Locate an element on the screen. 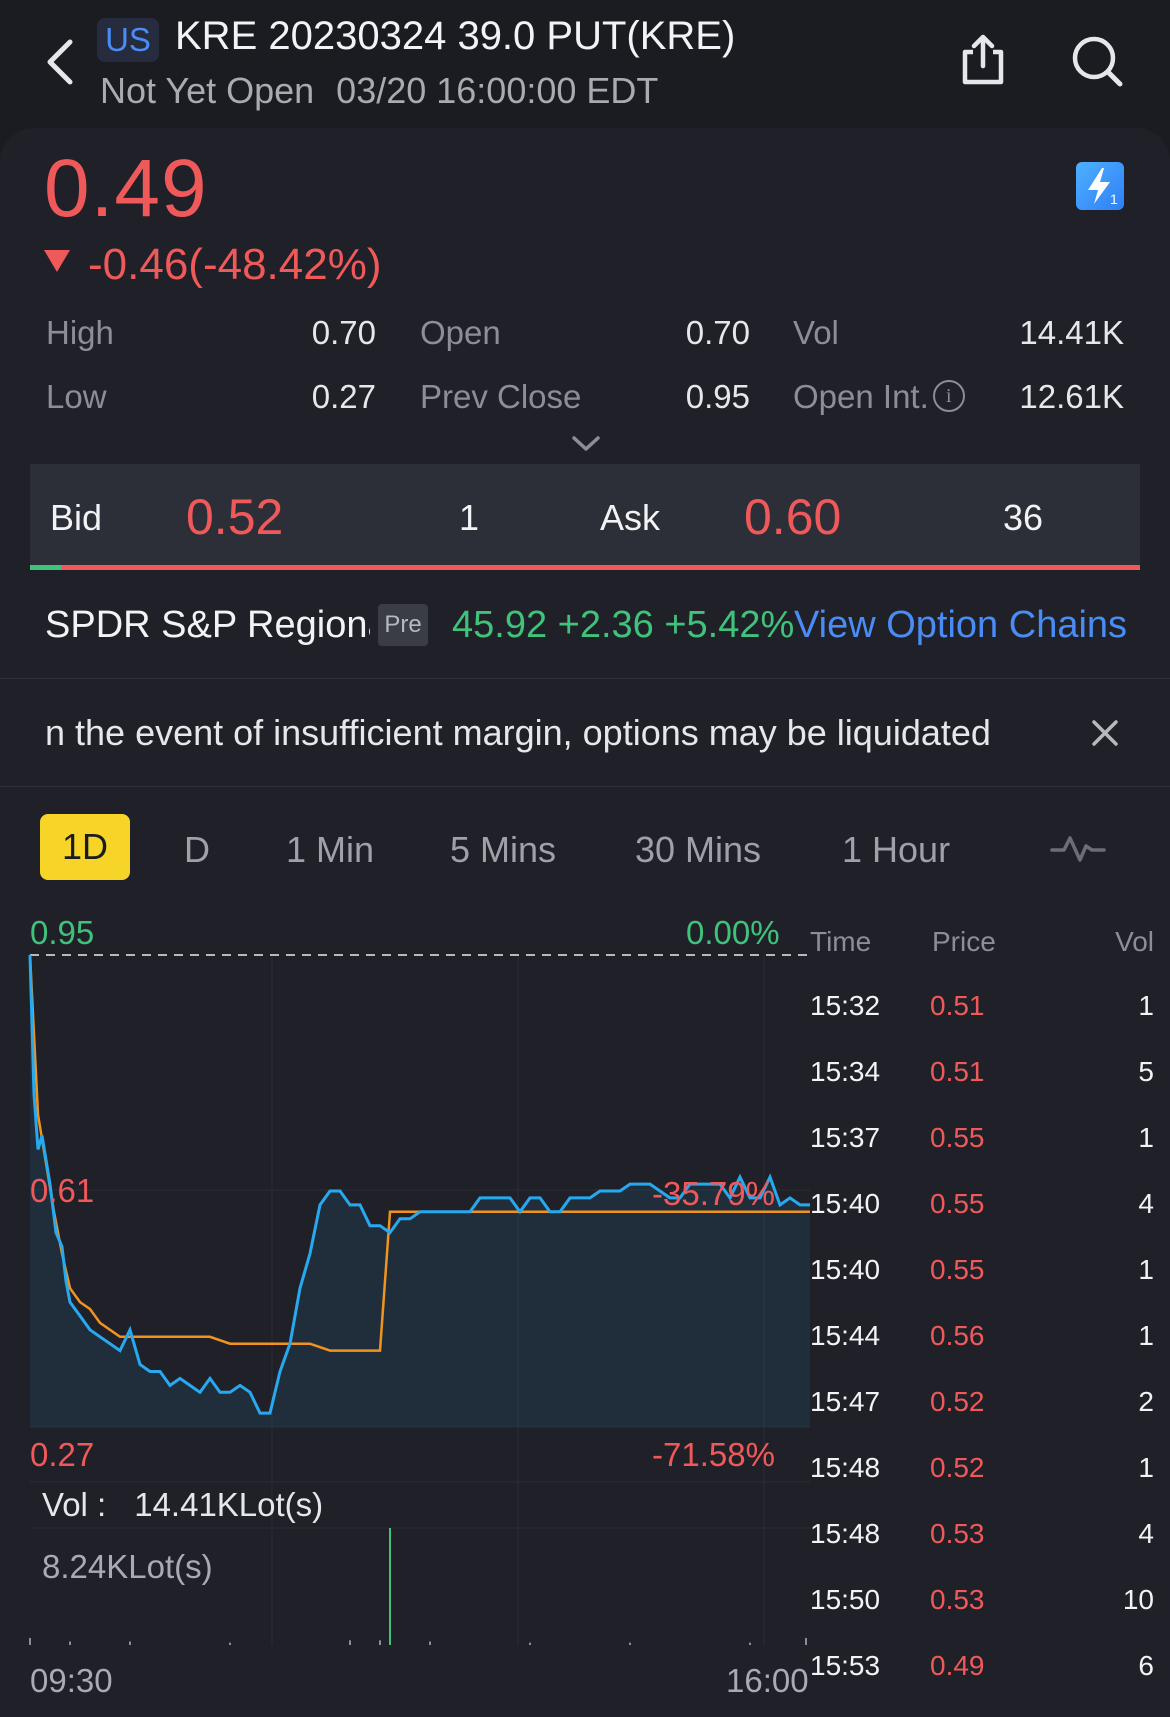 This screenshot has width=1170, height=1717. stat-open-label: Open is located at coordinates (460, 332).